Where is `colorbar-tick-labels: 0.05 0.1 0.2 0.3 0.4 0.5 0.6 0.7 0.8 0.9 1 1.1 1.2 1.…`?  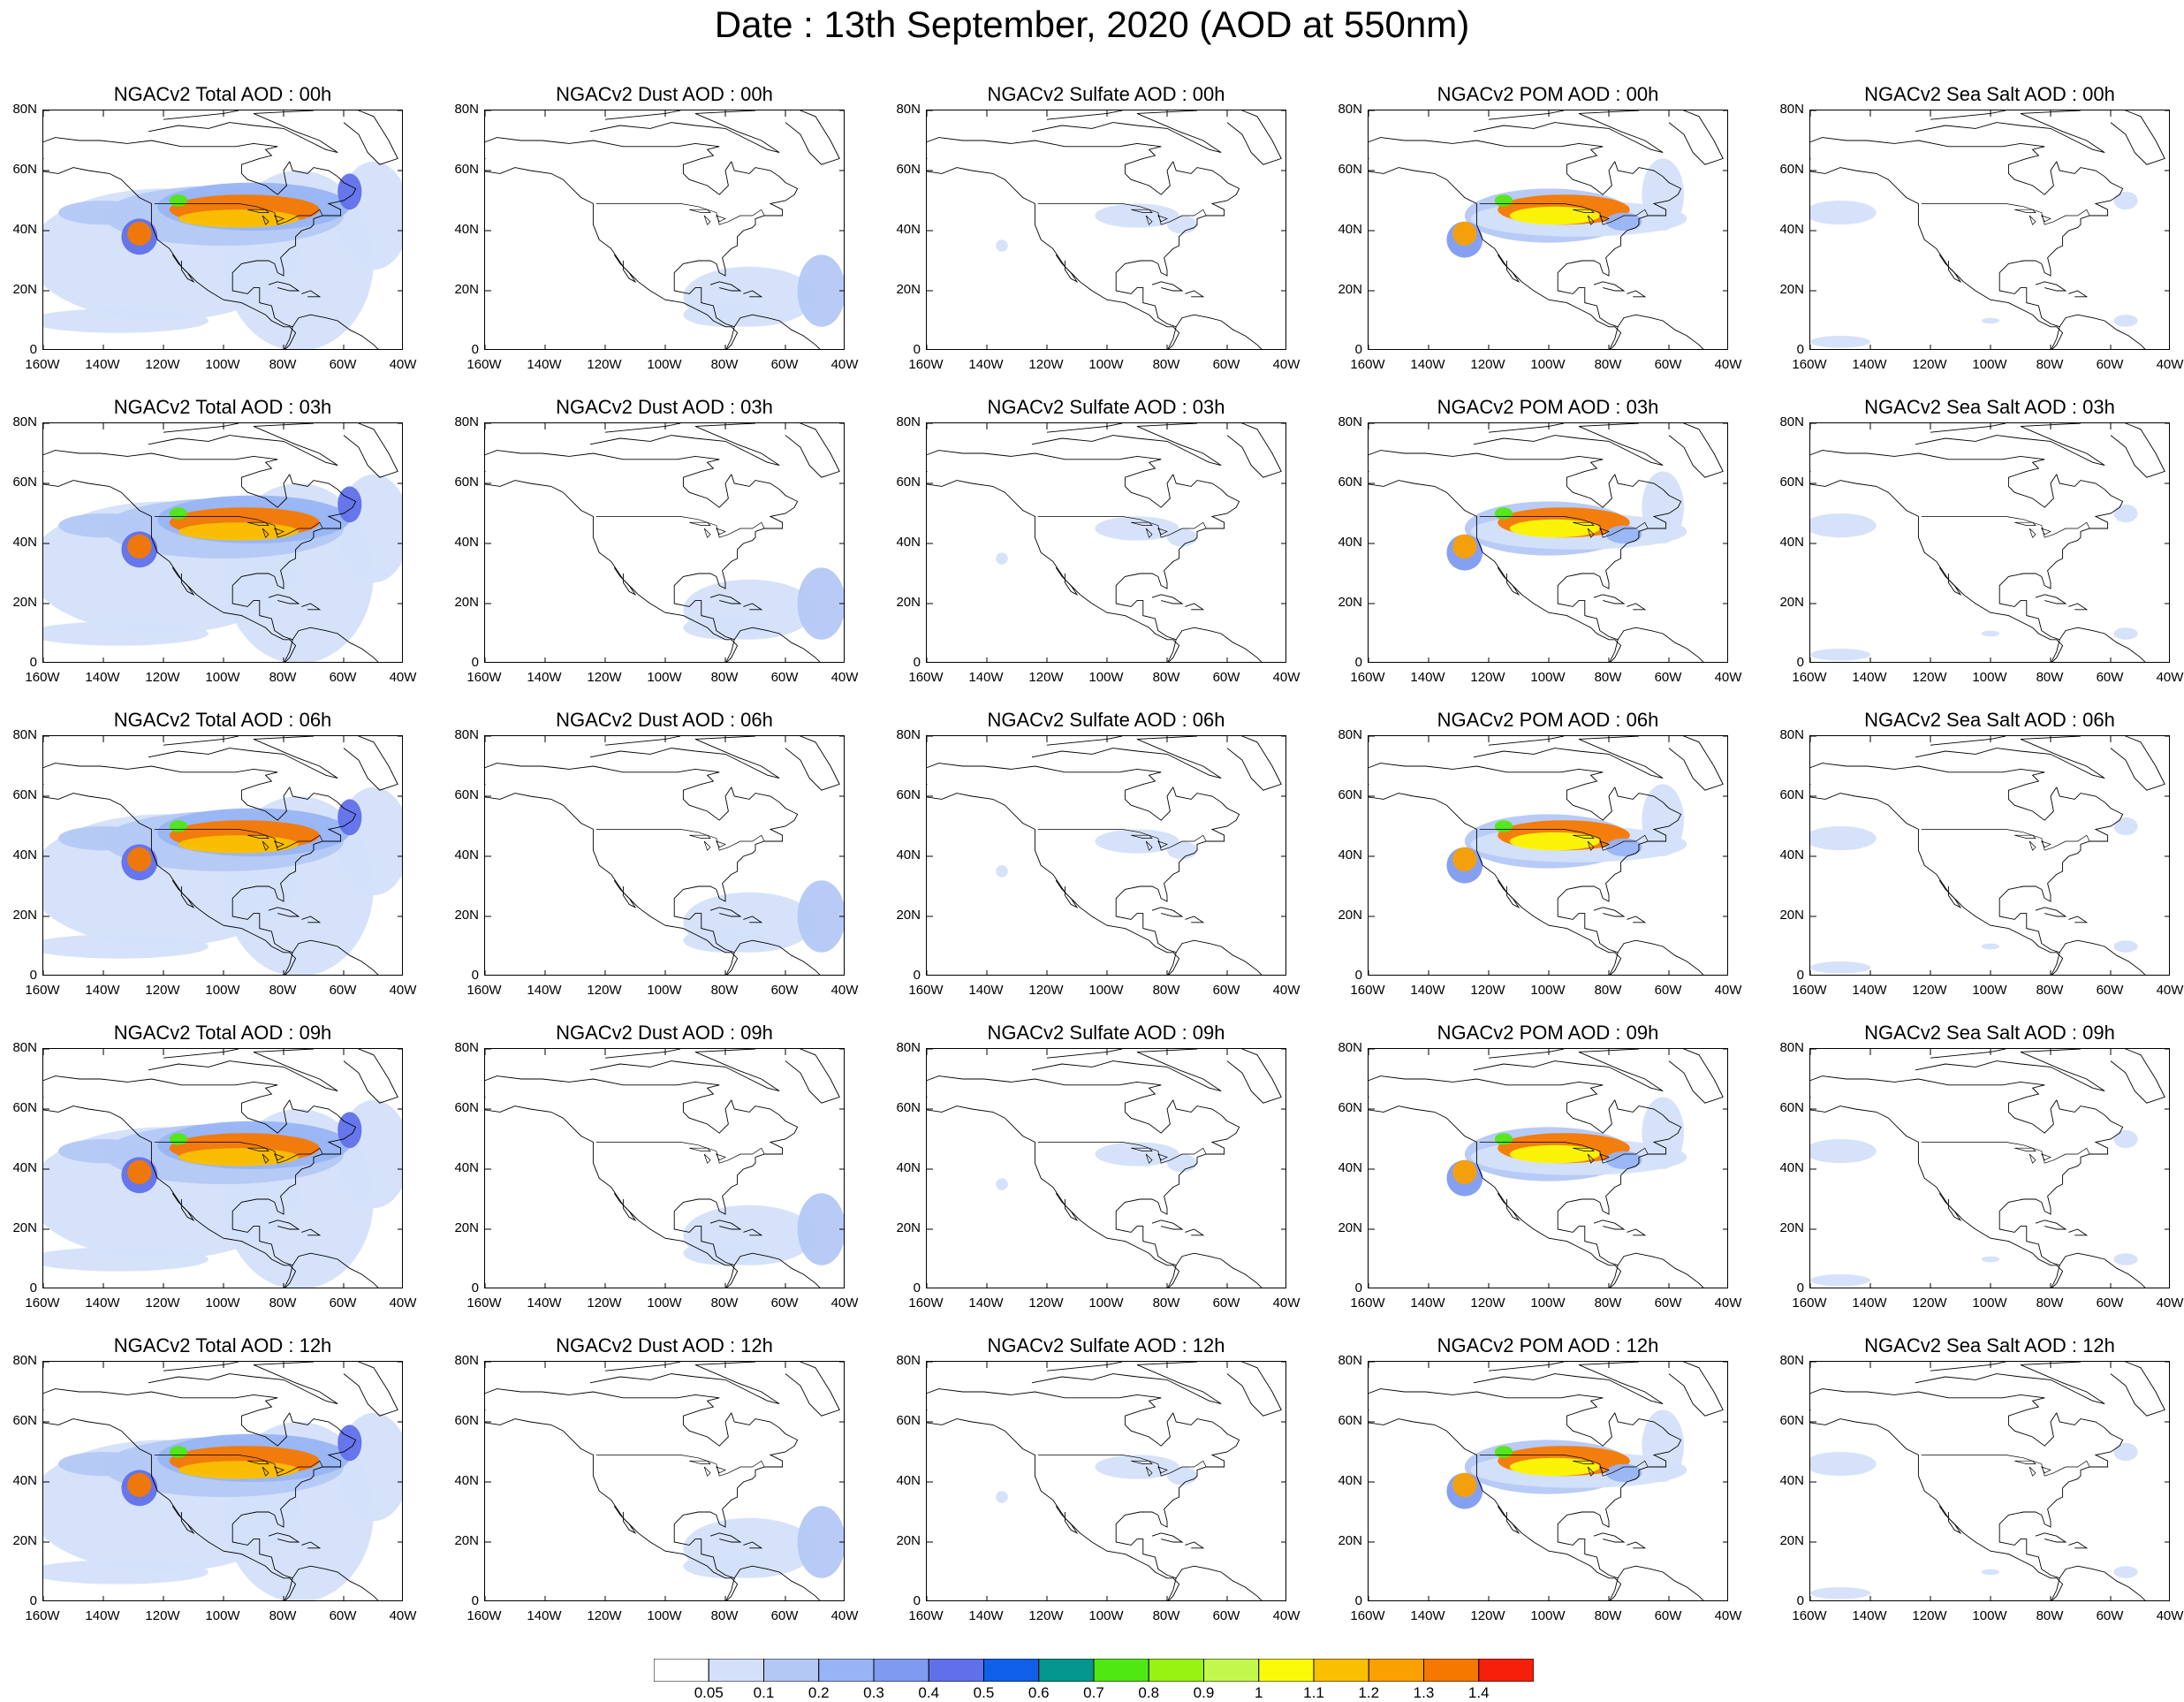
colorbar-tick-labels: 0.05 0.1 0.2 0.3 0.4 0.5 0.6 0.7 0.8 0.9 1 1.1 1.2 1.… is located at coordinates (1092, 1692).